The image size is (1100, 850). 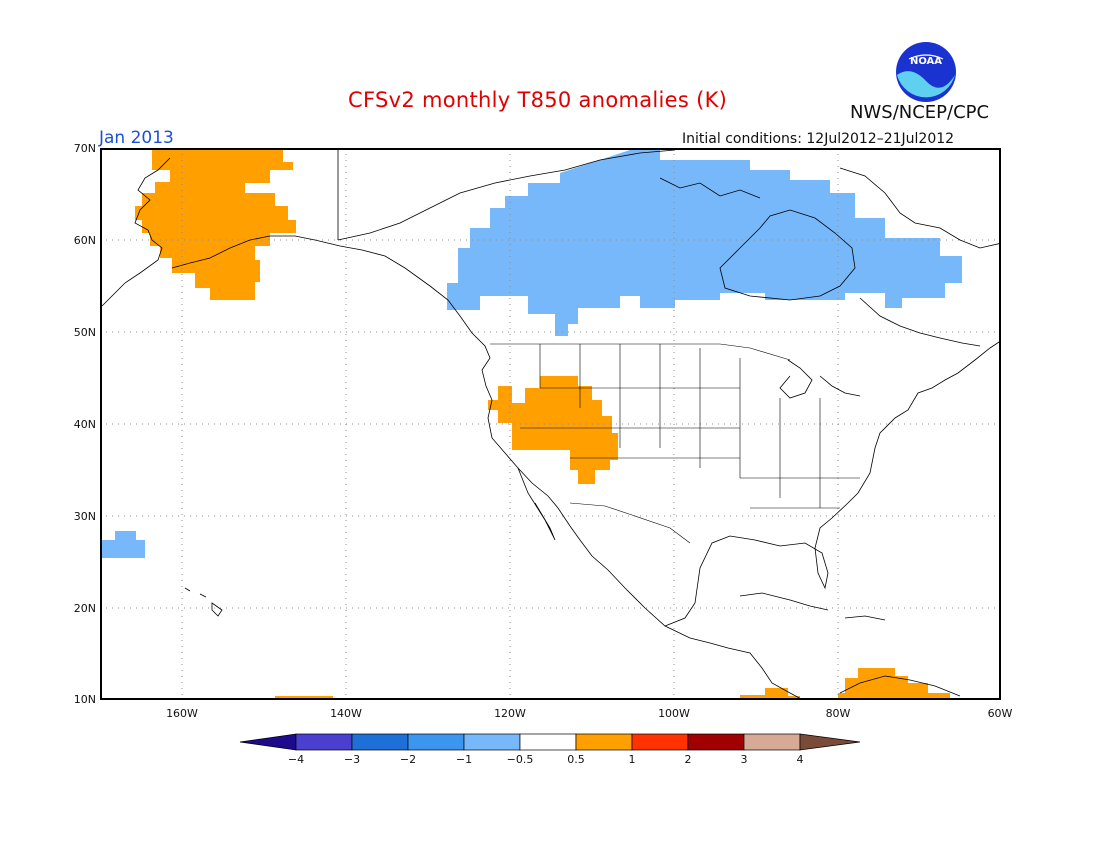 What do you see at coordinates (553, 430) in the screenshot?
I see `anomaly-fill-southwest-us` at bounding box center [553, 430].